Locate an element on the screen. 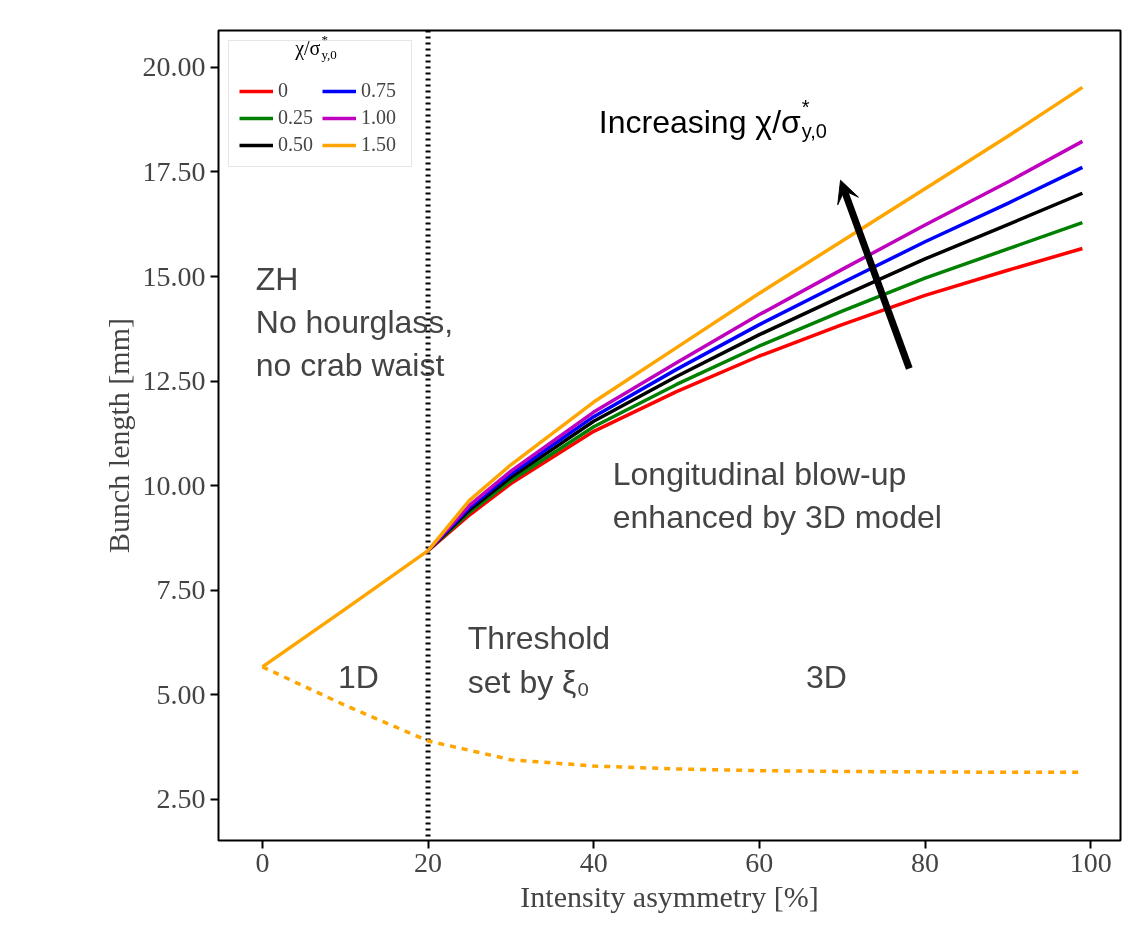  y-tick-label: 20.00 is located at coordinates (174, 67).